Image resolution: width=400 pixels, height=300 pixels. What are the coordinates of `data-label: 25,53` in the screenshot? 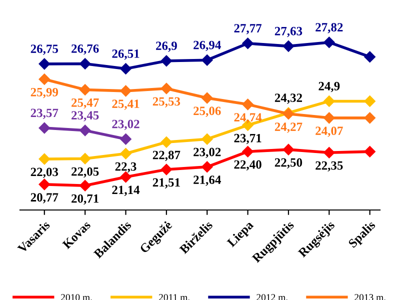 It's located at (166, 102).